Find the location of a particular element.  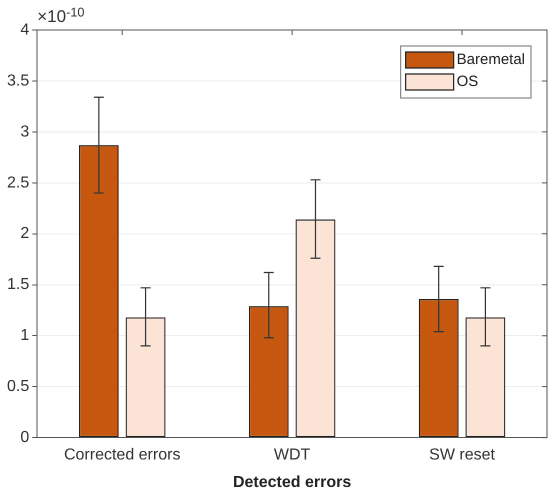

y-tick-label: 0 is located at coordinates (25, 437).